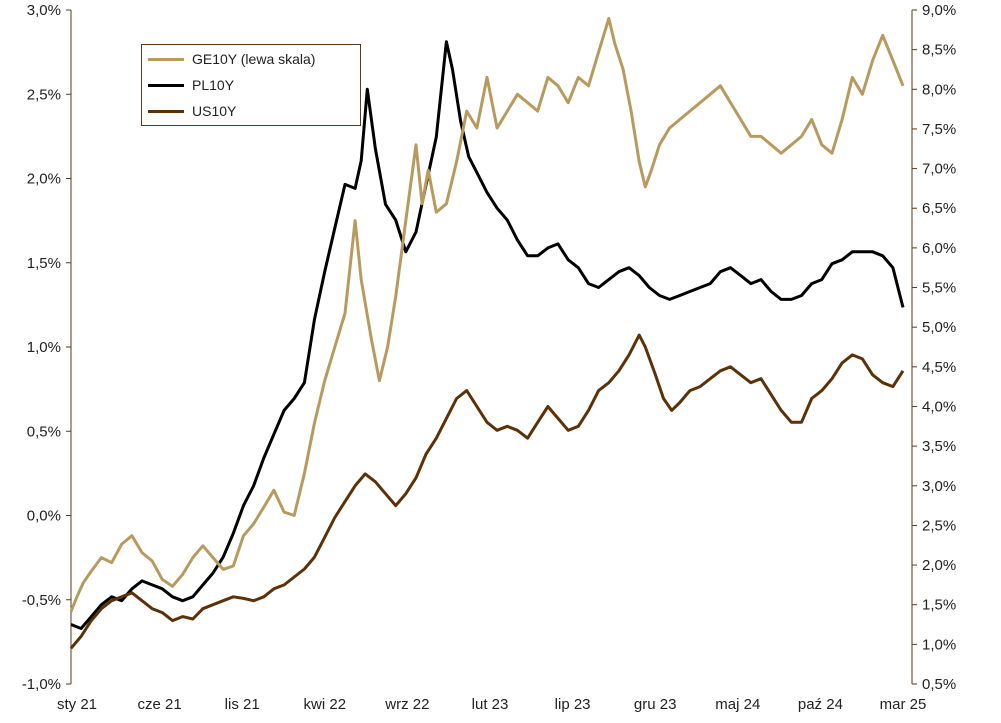 This screenshot has height=723, width=1001. What do you see at coordinates (406, 704) in the screenshot?
I see `x-tick-label: wrz 22` at bounding box center [406, 704].